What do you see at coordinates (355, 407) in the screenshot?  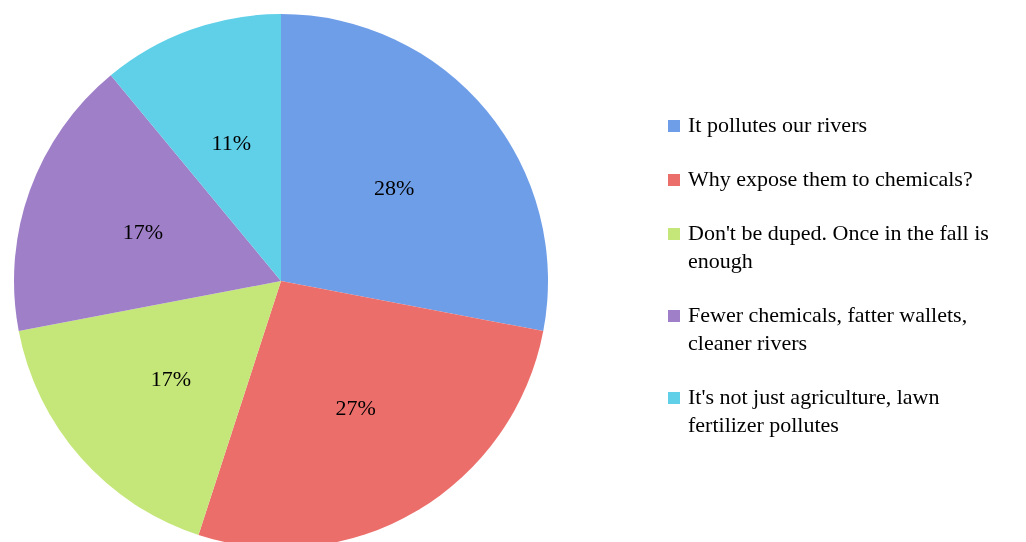 I see `data-label: 27%` at bounding box center [355, 407].